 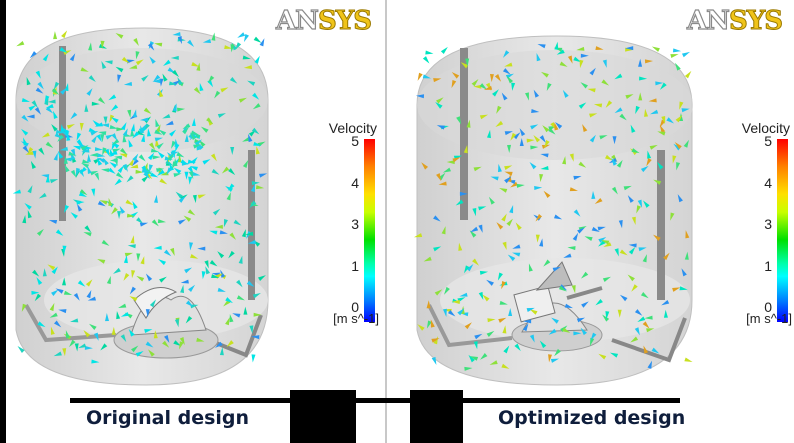 I want to click on caption-original: Original design, so click(x=168, y=418).